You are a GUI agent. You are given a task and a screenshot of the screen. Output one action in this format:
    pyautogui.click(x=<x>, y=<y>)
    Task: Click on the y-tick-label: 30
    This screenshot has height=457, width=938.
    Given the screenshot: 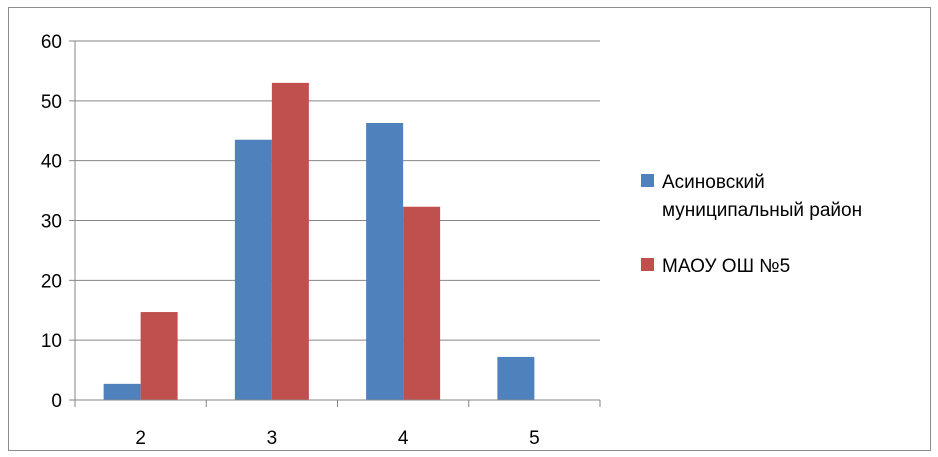 What is the action you would take?
    pyautogui.click(x=51, y=222)
    